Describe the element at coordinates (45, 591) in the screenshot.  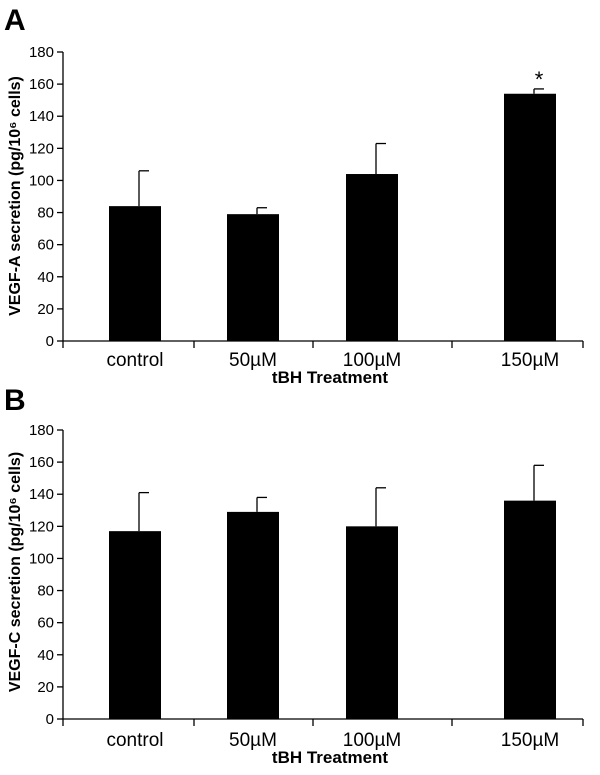
I see `panel-b-y-tick-label: 80` at that location.